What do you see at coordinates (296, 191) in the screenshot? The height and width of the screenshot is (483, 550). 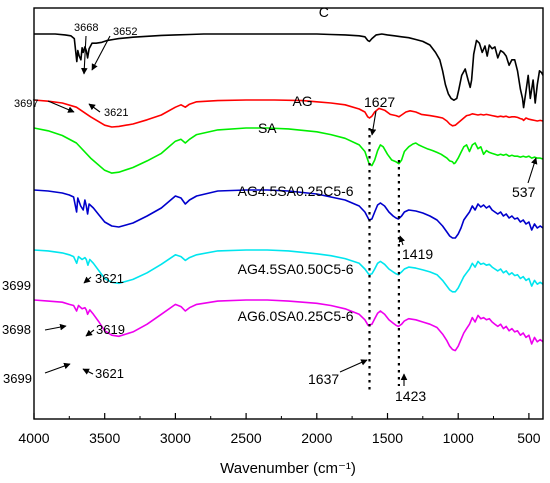 I see `series-label: AG4.5SA0.25C5-6` at bounding box center [296, 191].